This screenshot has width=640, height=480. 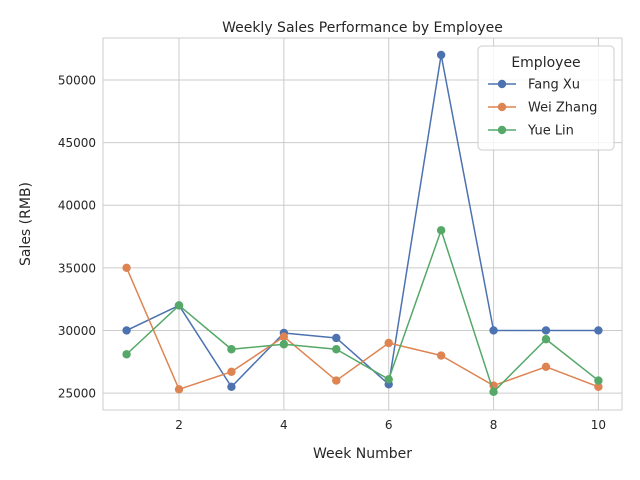 What do you see at coordinates (598, 425) in the screenshot?
I see `x-tick-label: 10` at bounding box center [598, 425].